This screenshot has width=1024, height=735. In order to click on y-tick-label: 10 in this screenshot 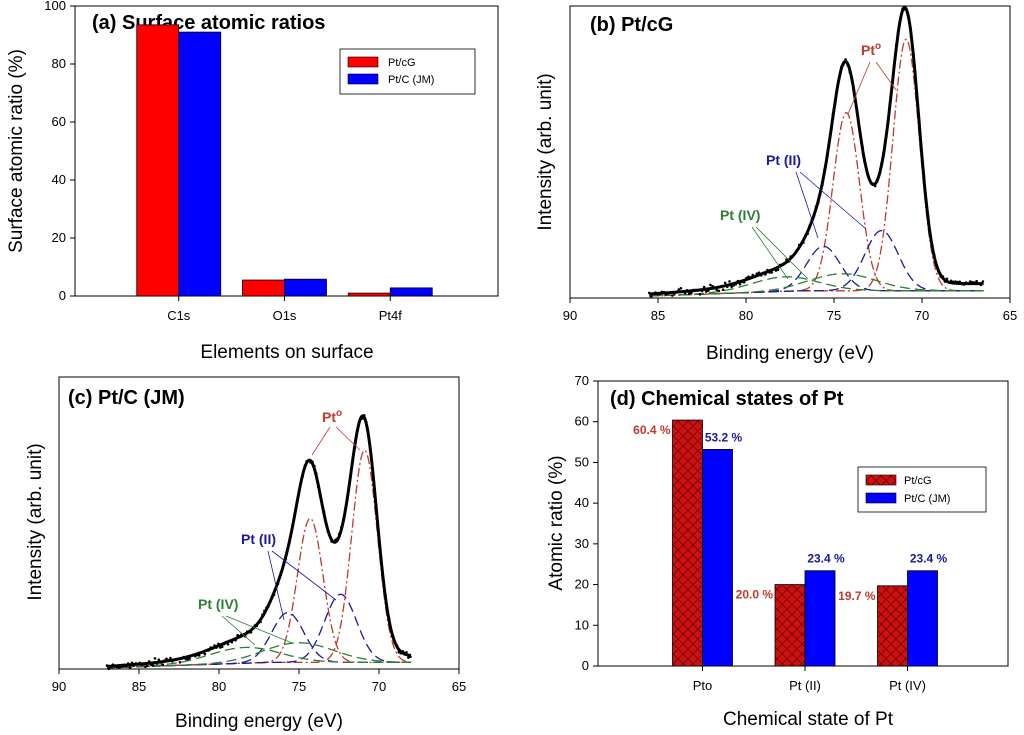, I will do `click(582, 624)`.